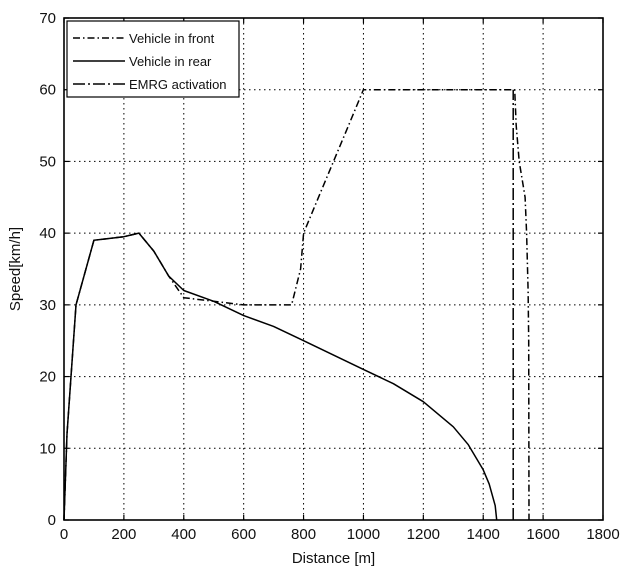 The width and height of the screenshot is (622, 574). What do you see at coordinates (123, 534) in the screenshot?
I see `x-tick-label: 200` at bounding box center [123, 534].